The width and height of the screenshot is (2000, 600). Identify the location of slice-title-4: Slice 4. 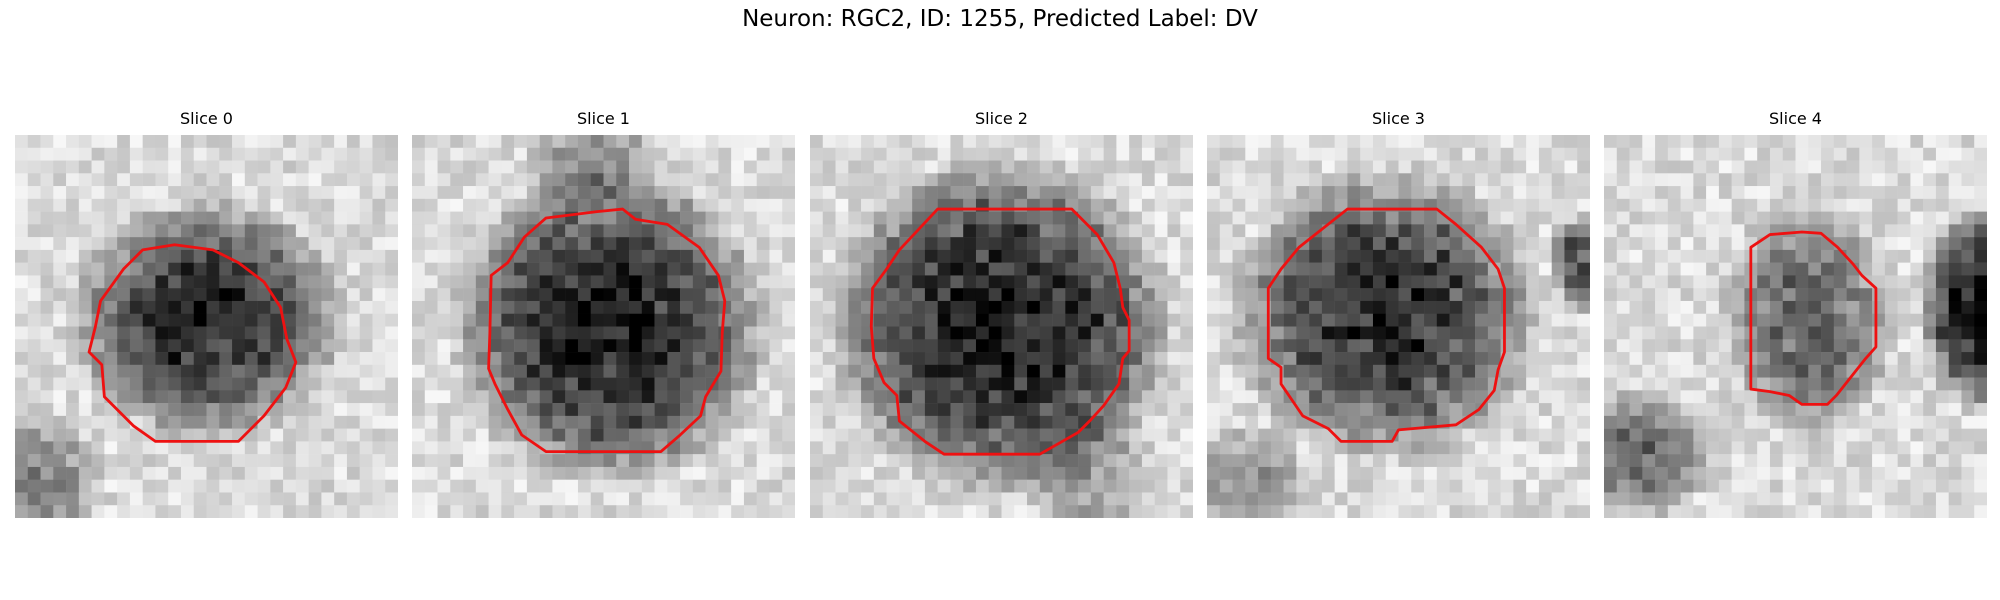
(1795, 118).